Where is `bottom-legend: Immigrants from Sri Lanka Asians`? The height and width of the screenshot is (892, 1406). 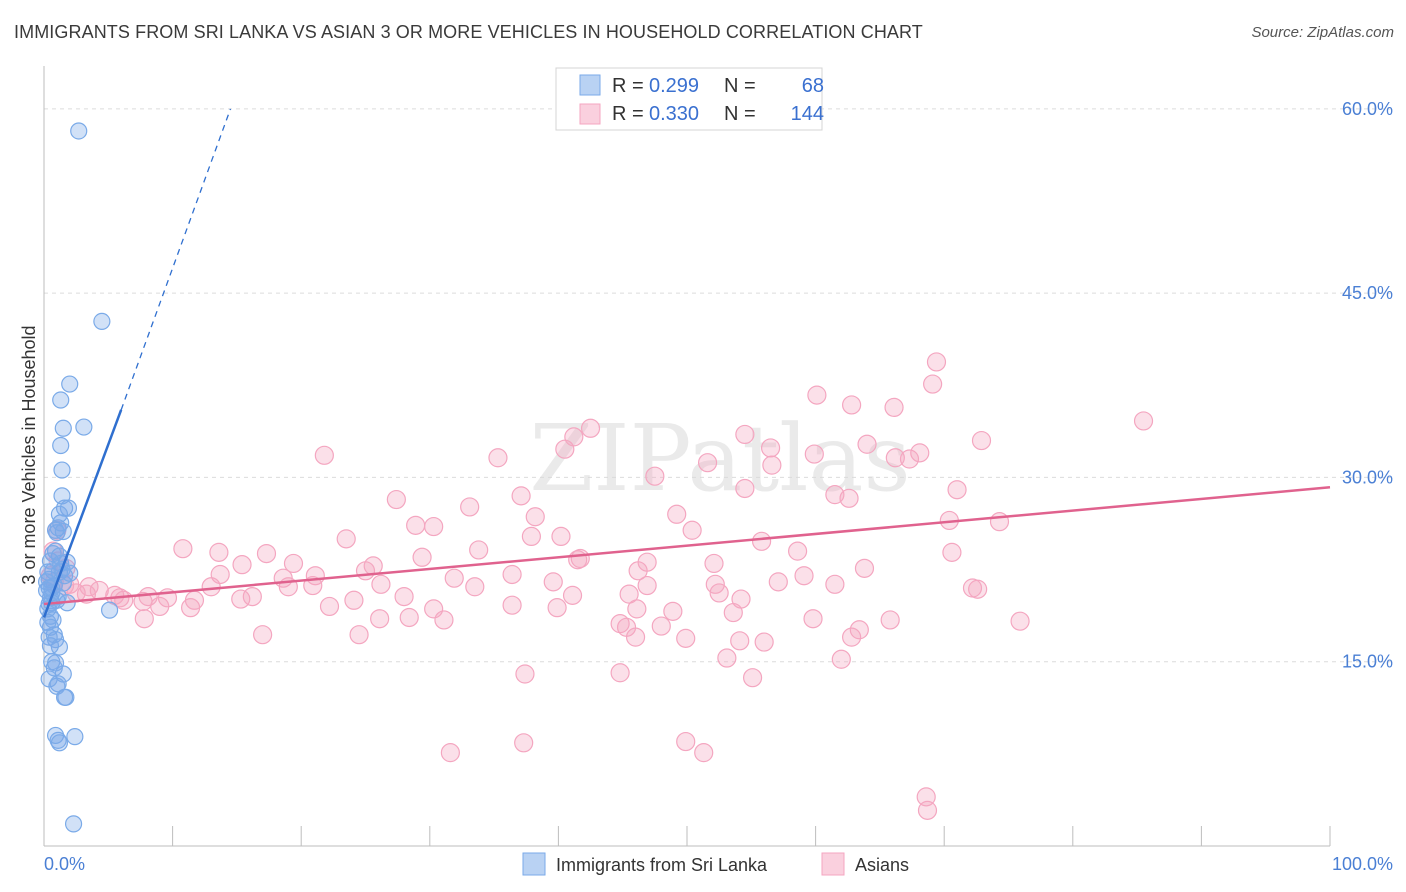 bottom-legend: Immigrants from Sri Lanka Asians is located at coordinates (715, 864).